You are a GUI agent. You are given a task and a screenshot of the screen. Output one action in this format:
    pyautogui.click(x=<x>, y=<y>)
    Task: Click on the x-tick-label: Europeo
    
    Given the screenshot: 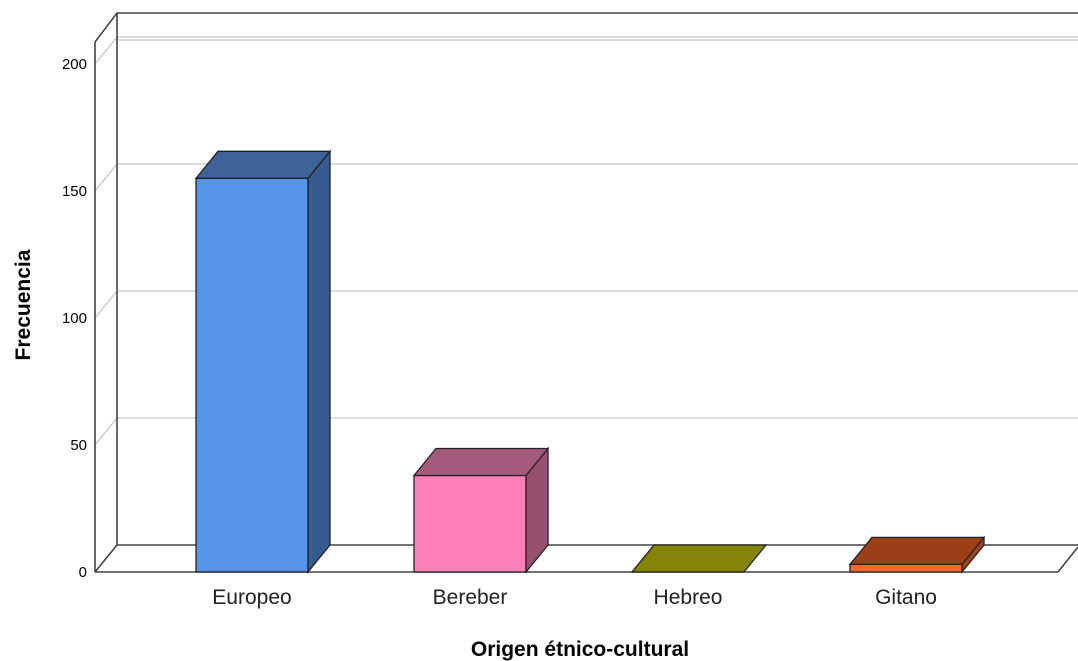 What is the action you would take?
    pyautogui.click(x=251, y=597)
    